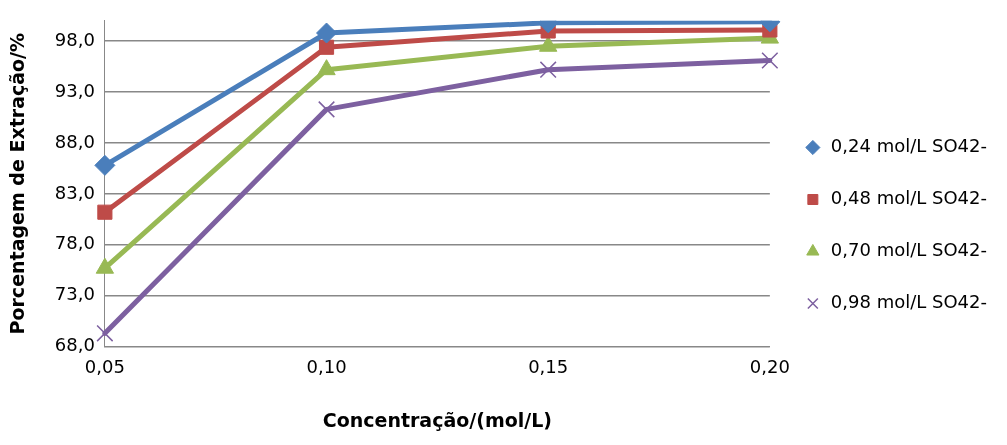 The width and height of the screenshot is (1007, 445). I want to click on x-axis-title: Concentração/(mol/L), so click(437, 419).